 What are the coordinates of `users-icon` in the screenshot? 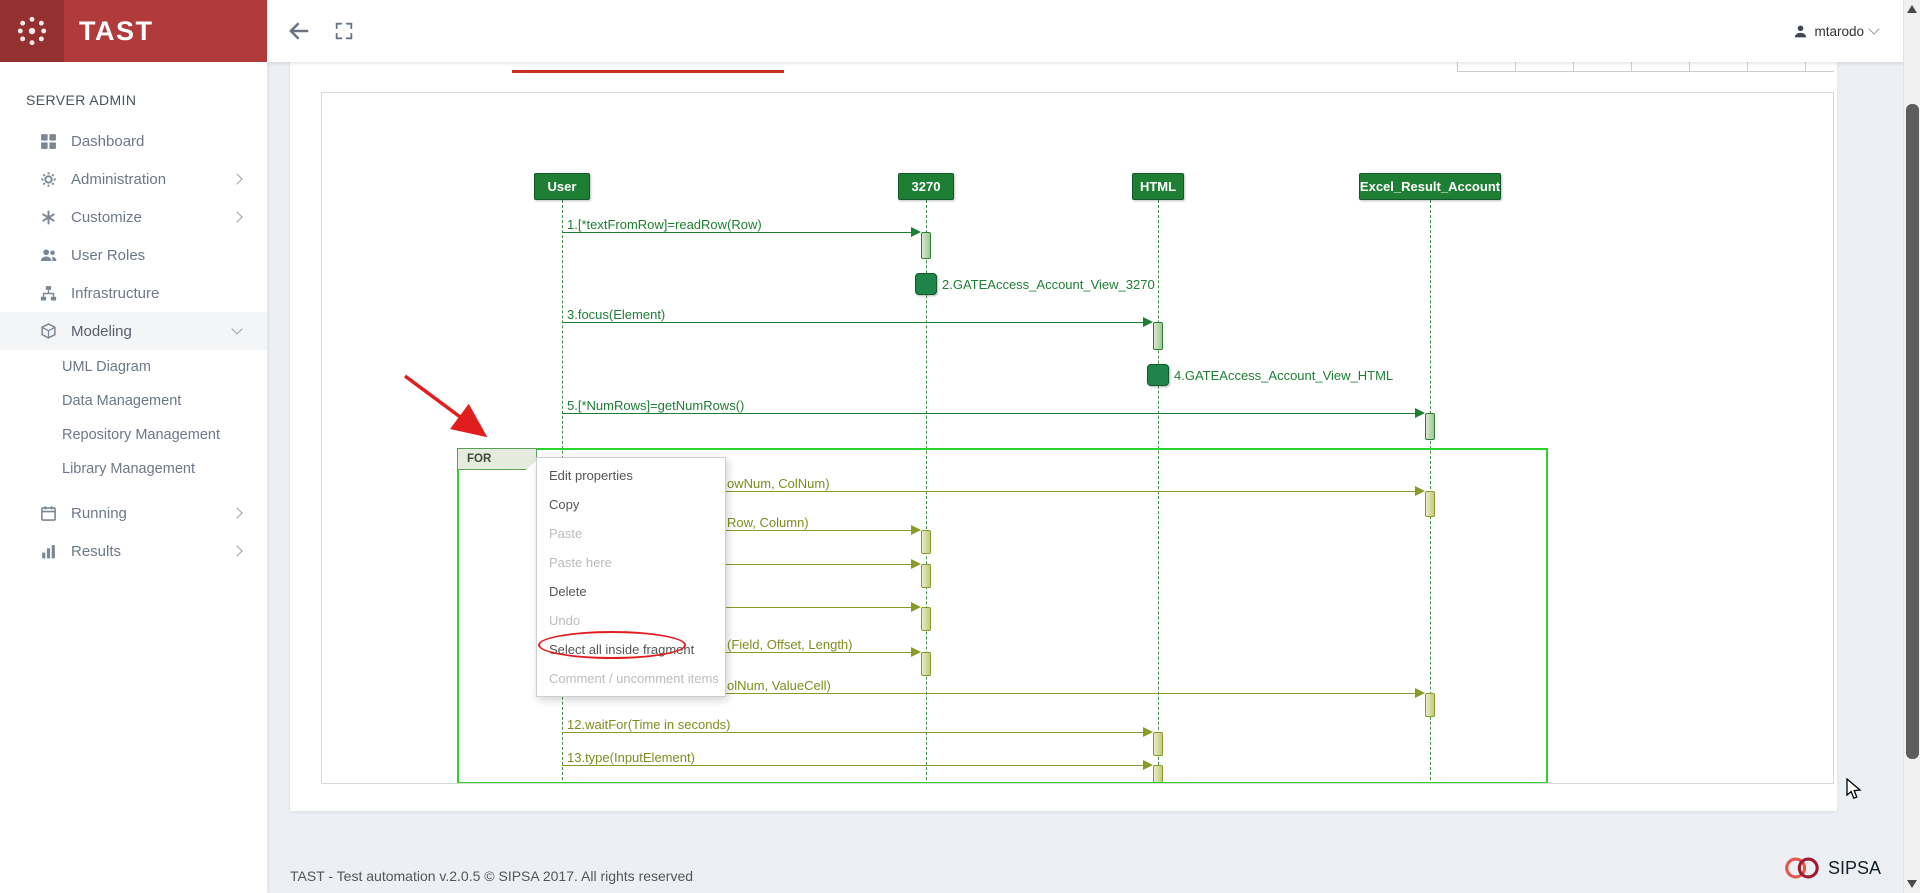 It's located at (48, 255).